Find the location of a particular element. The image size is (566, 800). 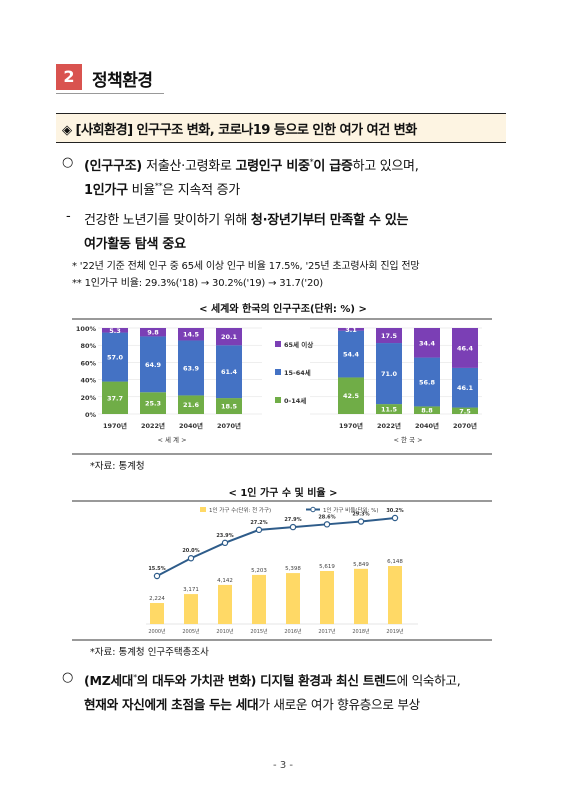

ratio-value-label: 27.2% is located at coordinates (258, 523).